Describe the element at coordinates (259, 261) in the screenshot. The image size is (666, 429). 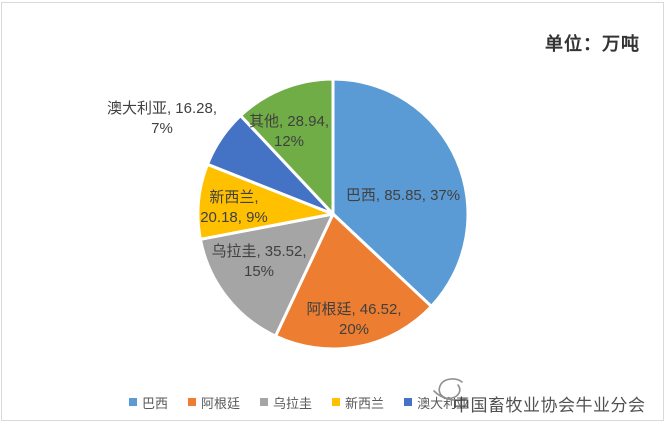
I see `data-label-乌拉圭: 乌拉圭, 35.52, 15%` at that location.